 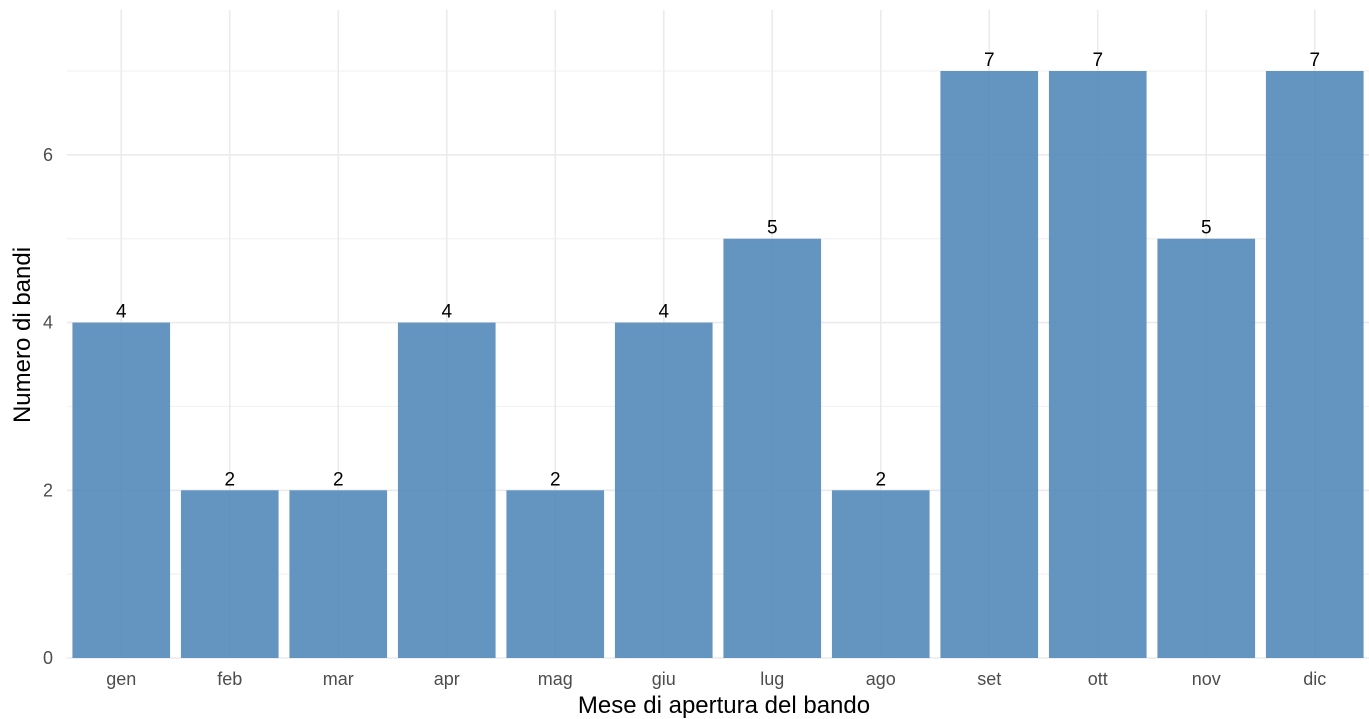 I want to click on bar-set, so click(x=989, y=364).